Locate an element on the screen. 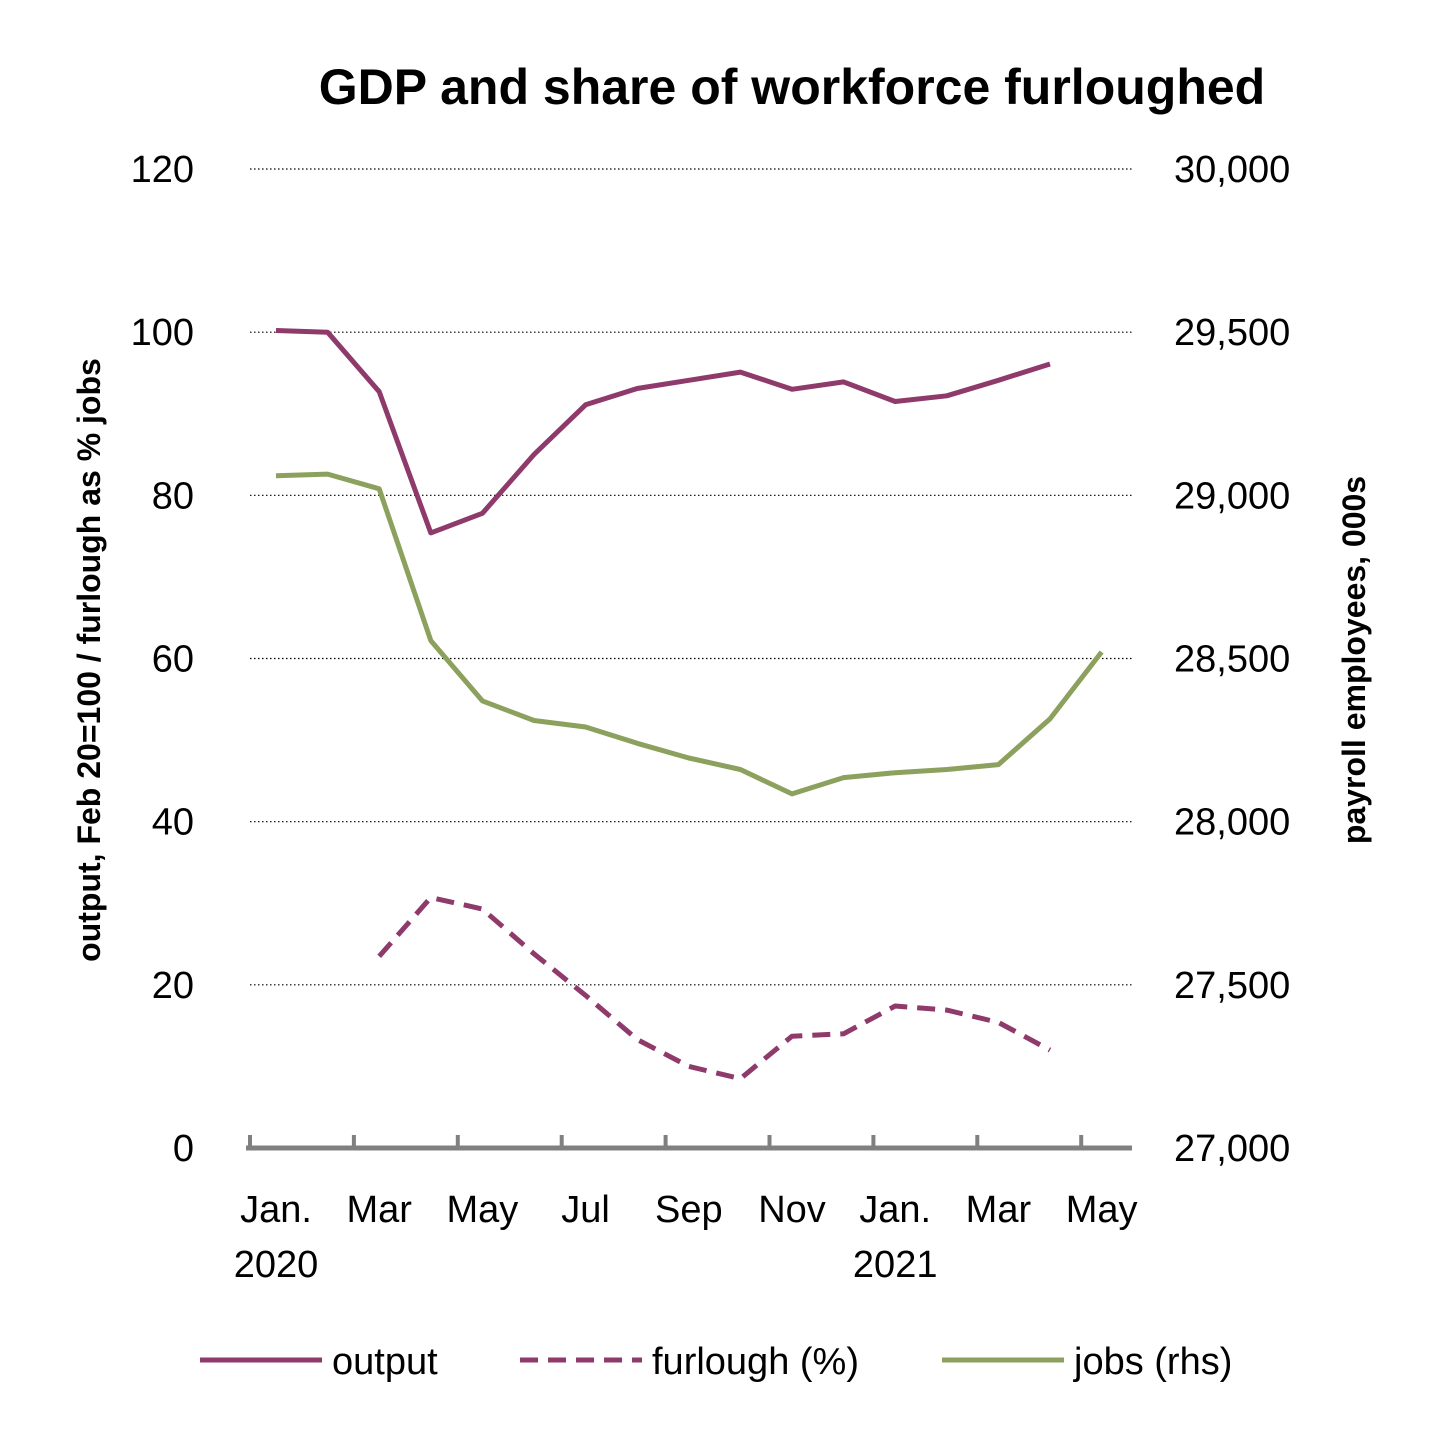 The height and width of the screenshot is (1430, 1430). legend-label: output is located at coordinates (385, 1362).